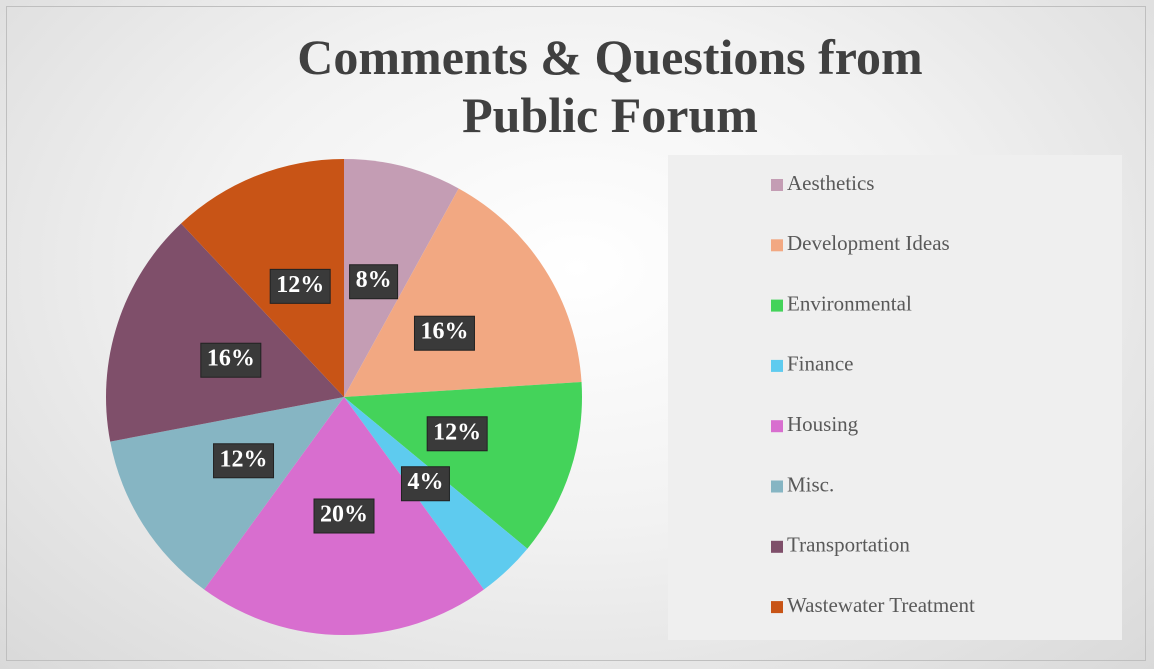 The height and width of the screenshot is (669, 1154). Describe the element at coordinates (830, 183) in the screenshot. I see `legend-label: Aesthetics` at that location.